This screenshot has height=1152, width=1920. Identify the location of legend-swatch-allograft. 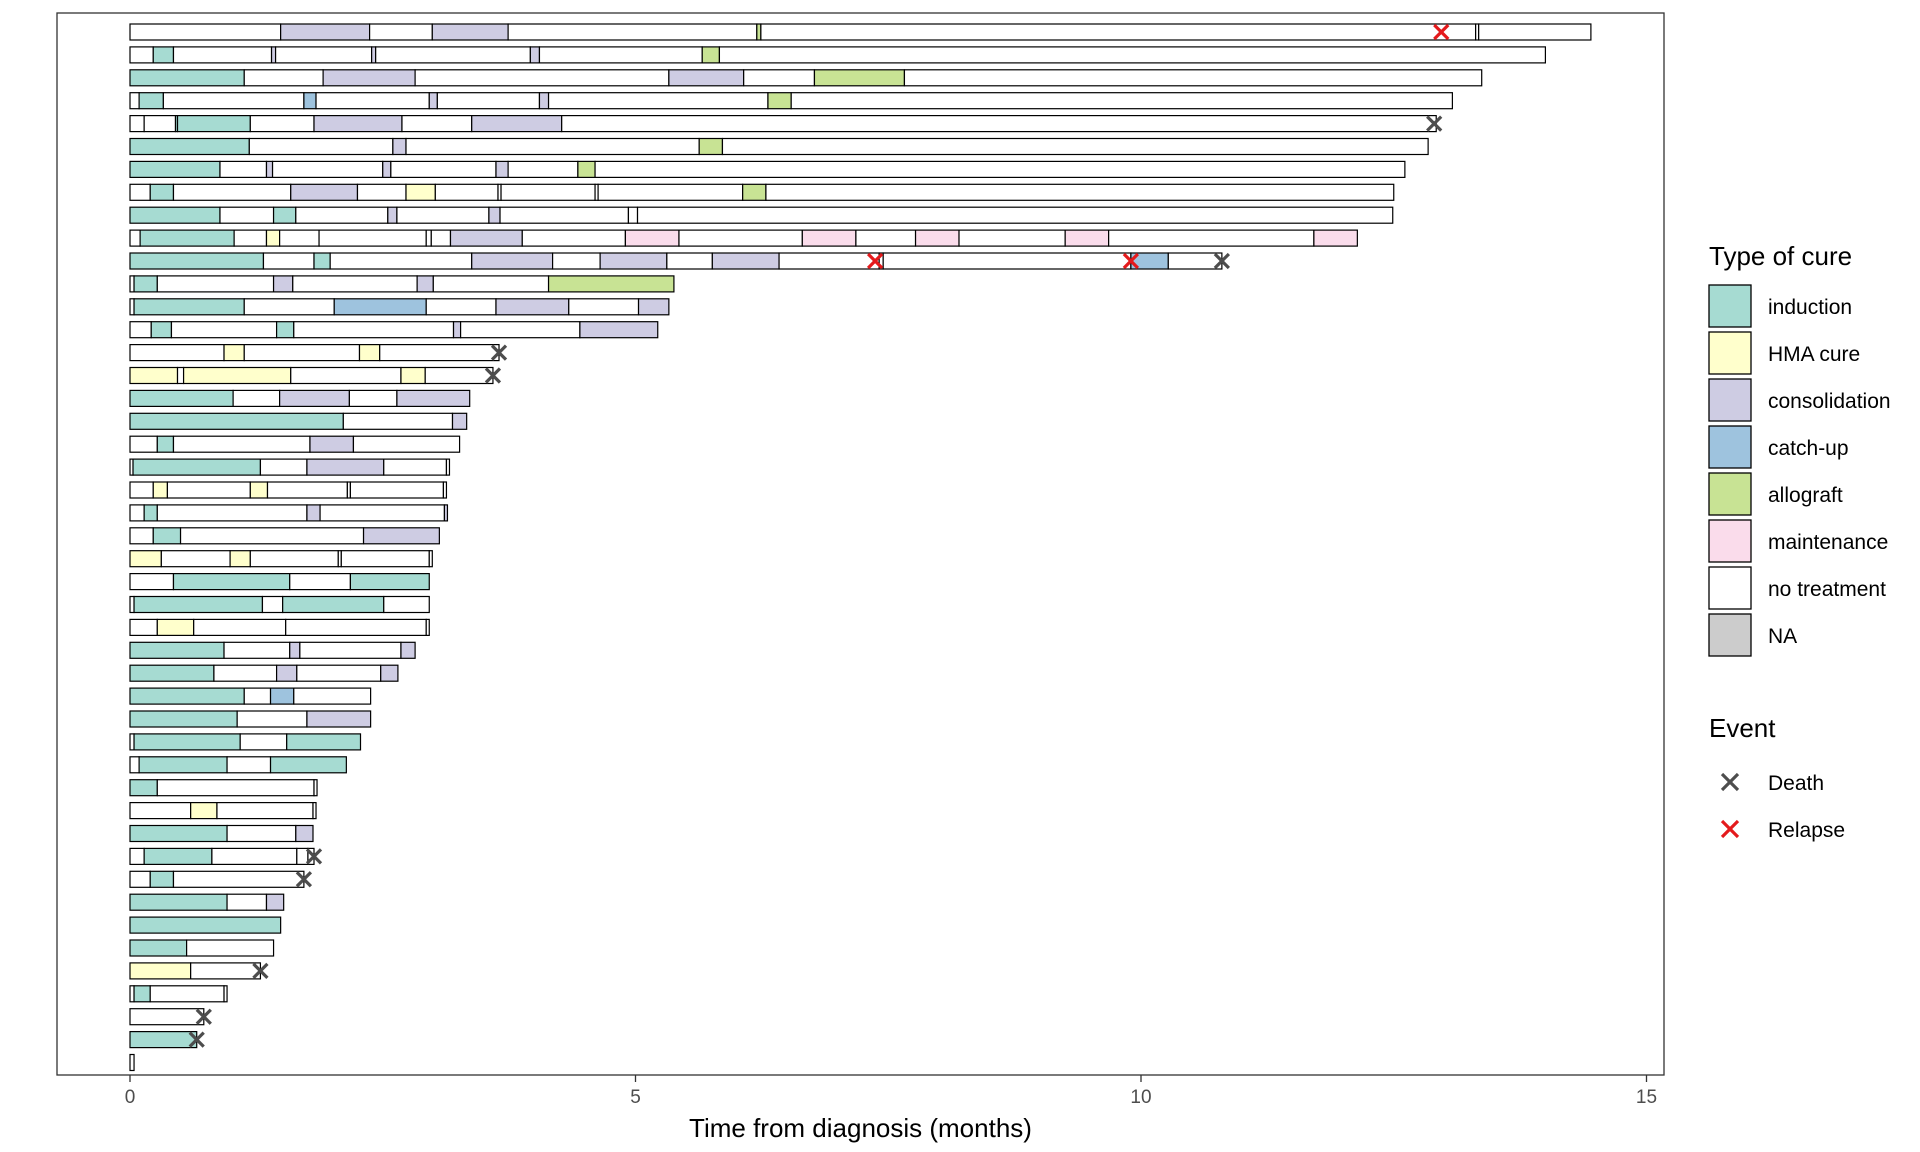
(1730, 494).